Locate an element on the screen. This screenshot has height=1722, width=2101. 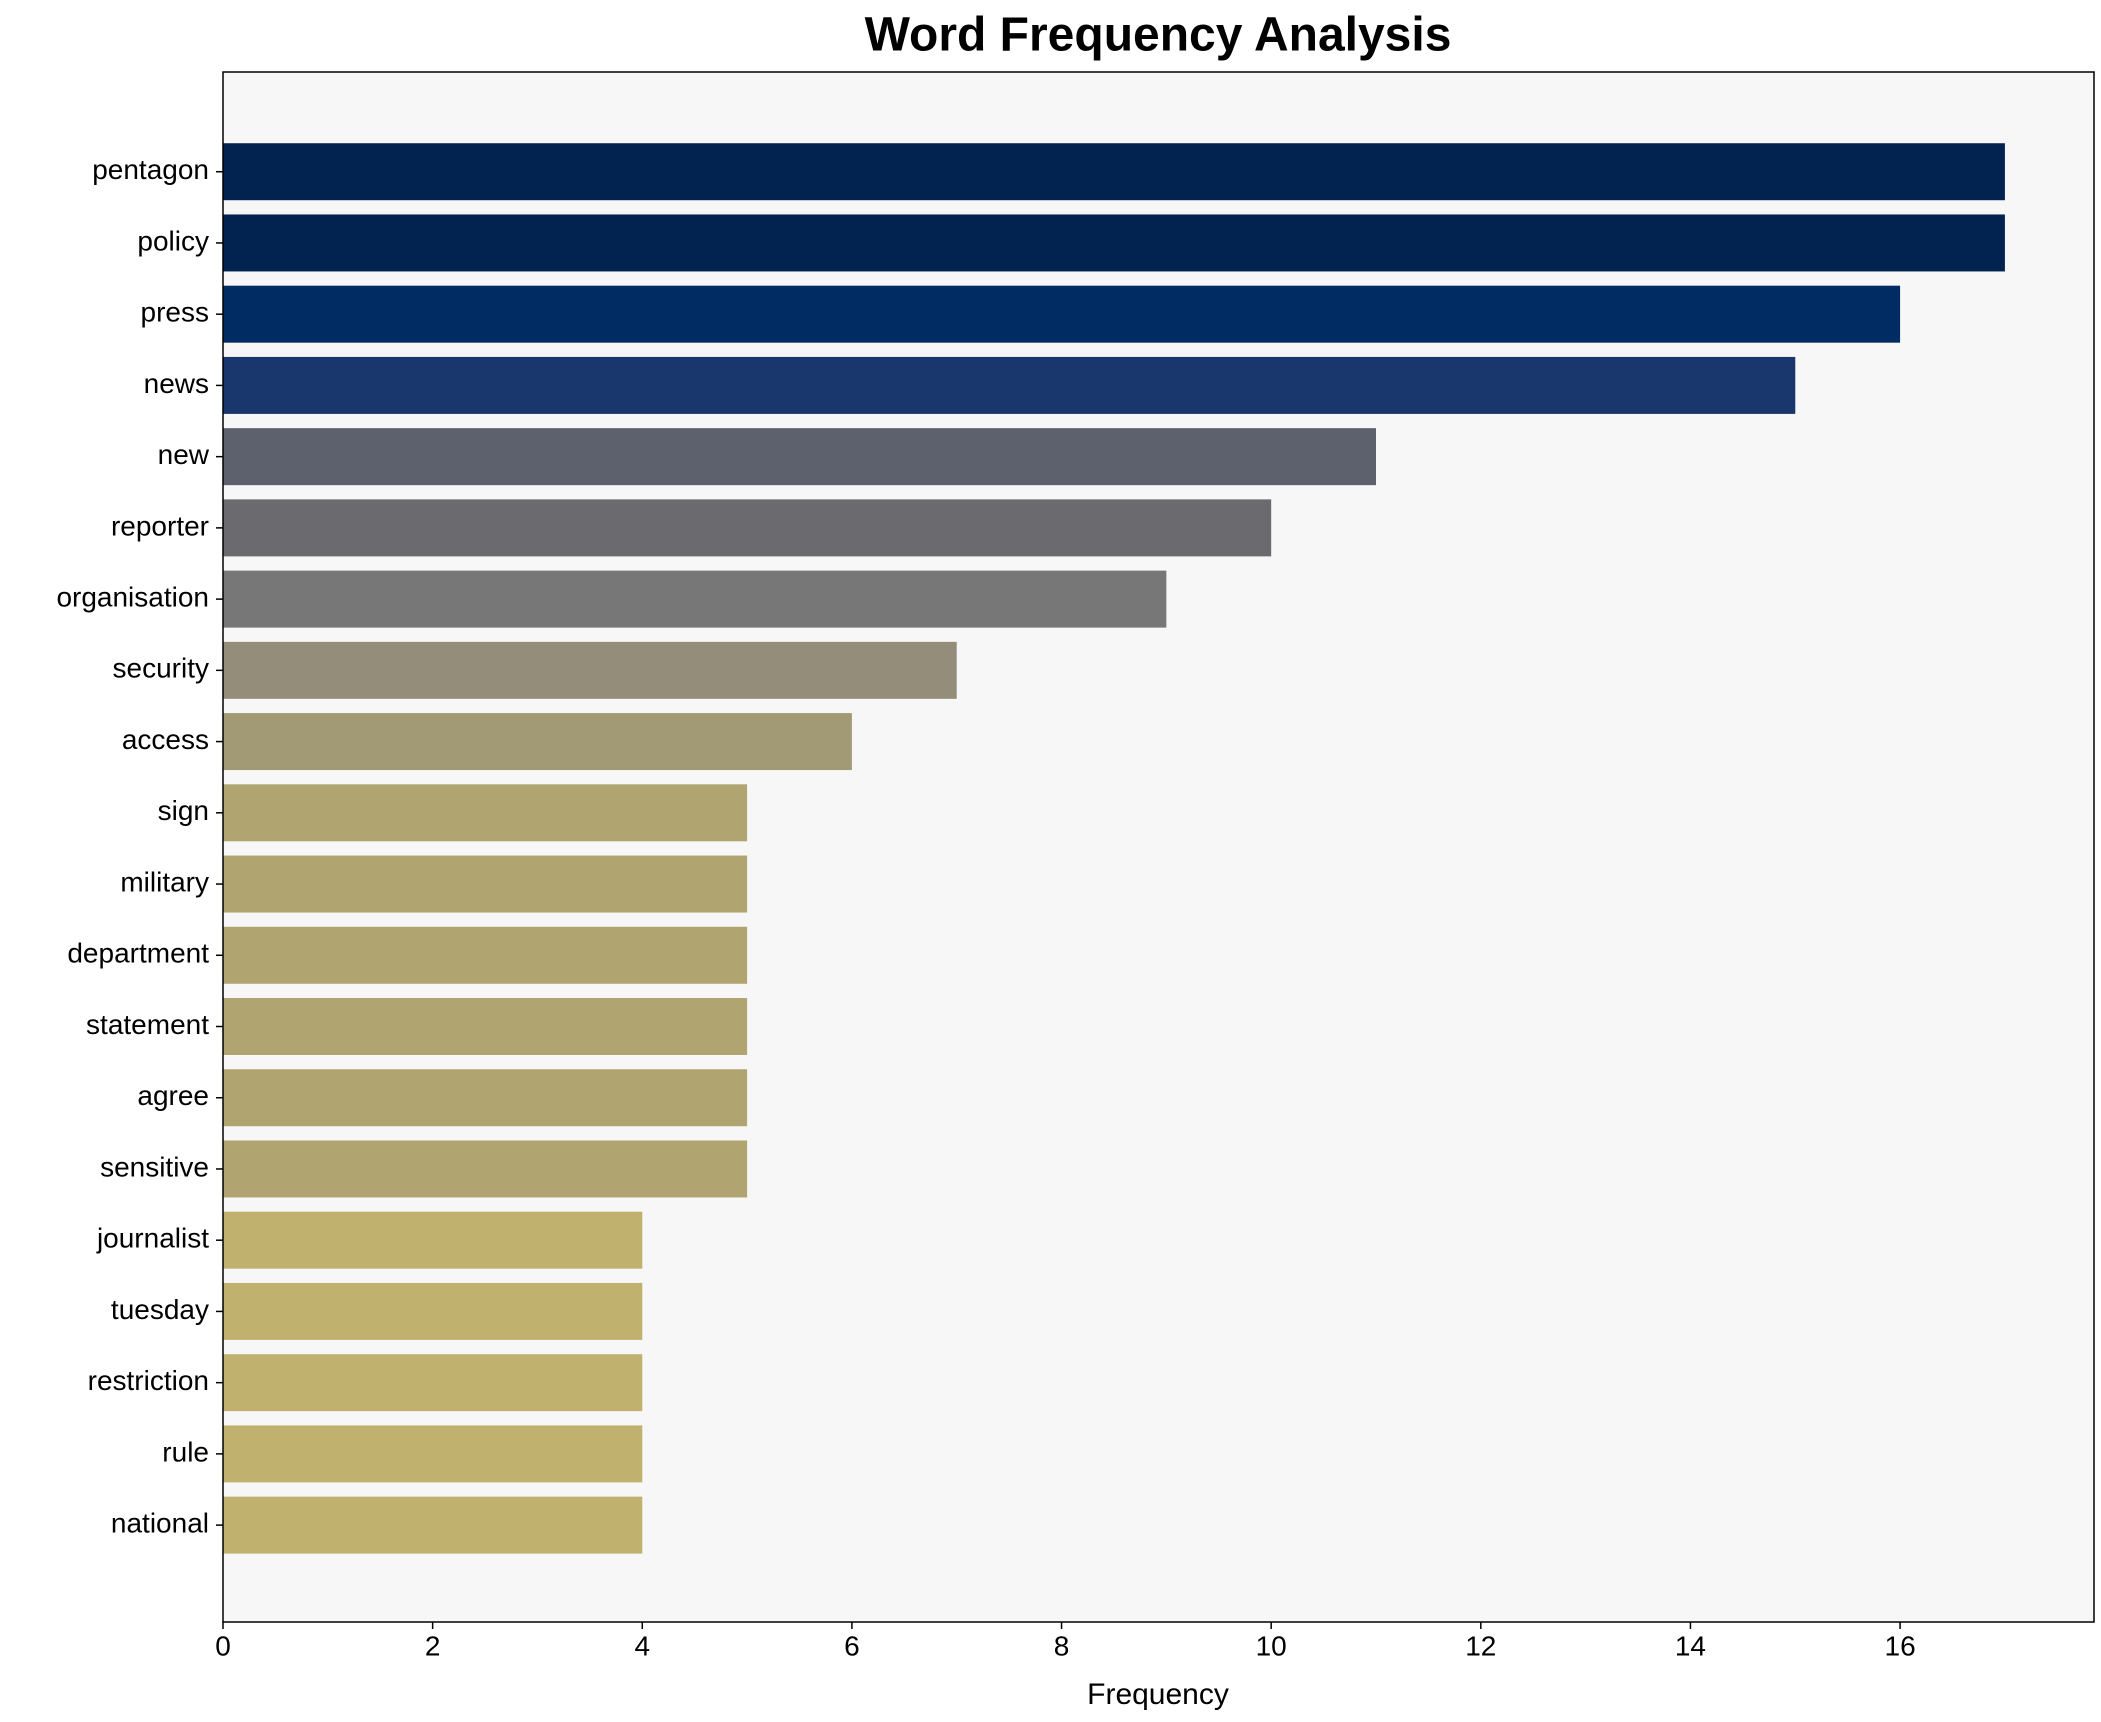
x-tick-label: 8 is located at coordinates (1062, 1645).